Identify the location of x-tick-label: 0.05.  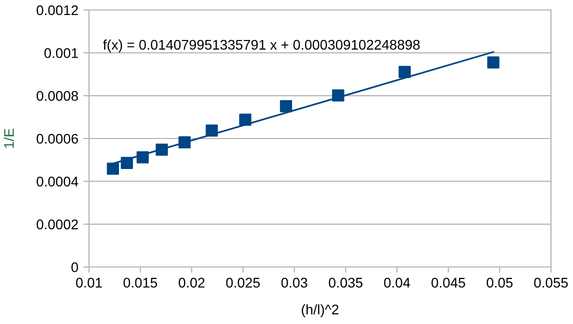
(499, 283).